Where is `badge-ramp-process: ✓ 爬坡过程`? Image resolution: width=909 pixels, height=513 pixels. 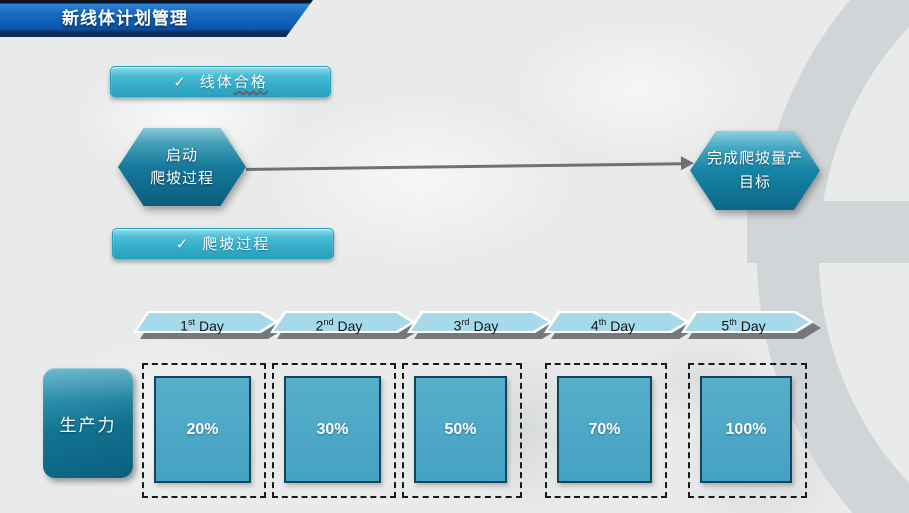 badge-ramp-process: ✓ 爬坡过程 is located at coordinates (223, 243).